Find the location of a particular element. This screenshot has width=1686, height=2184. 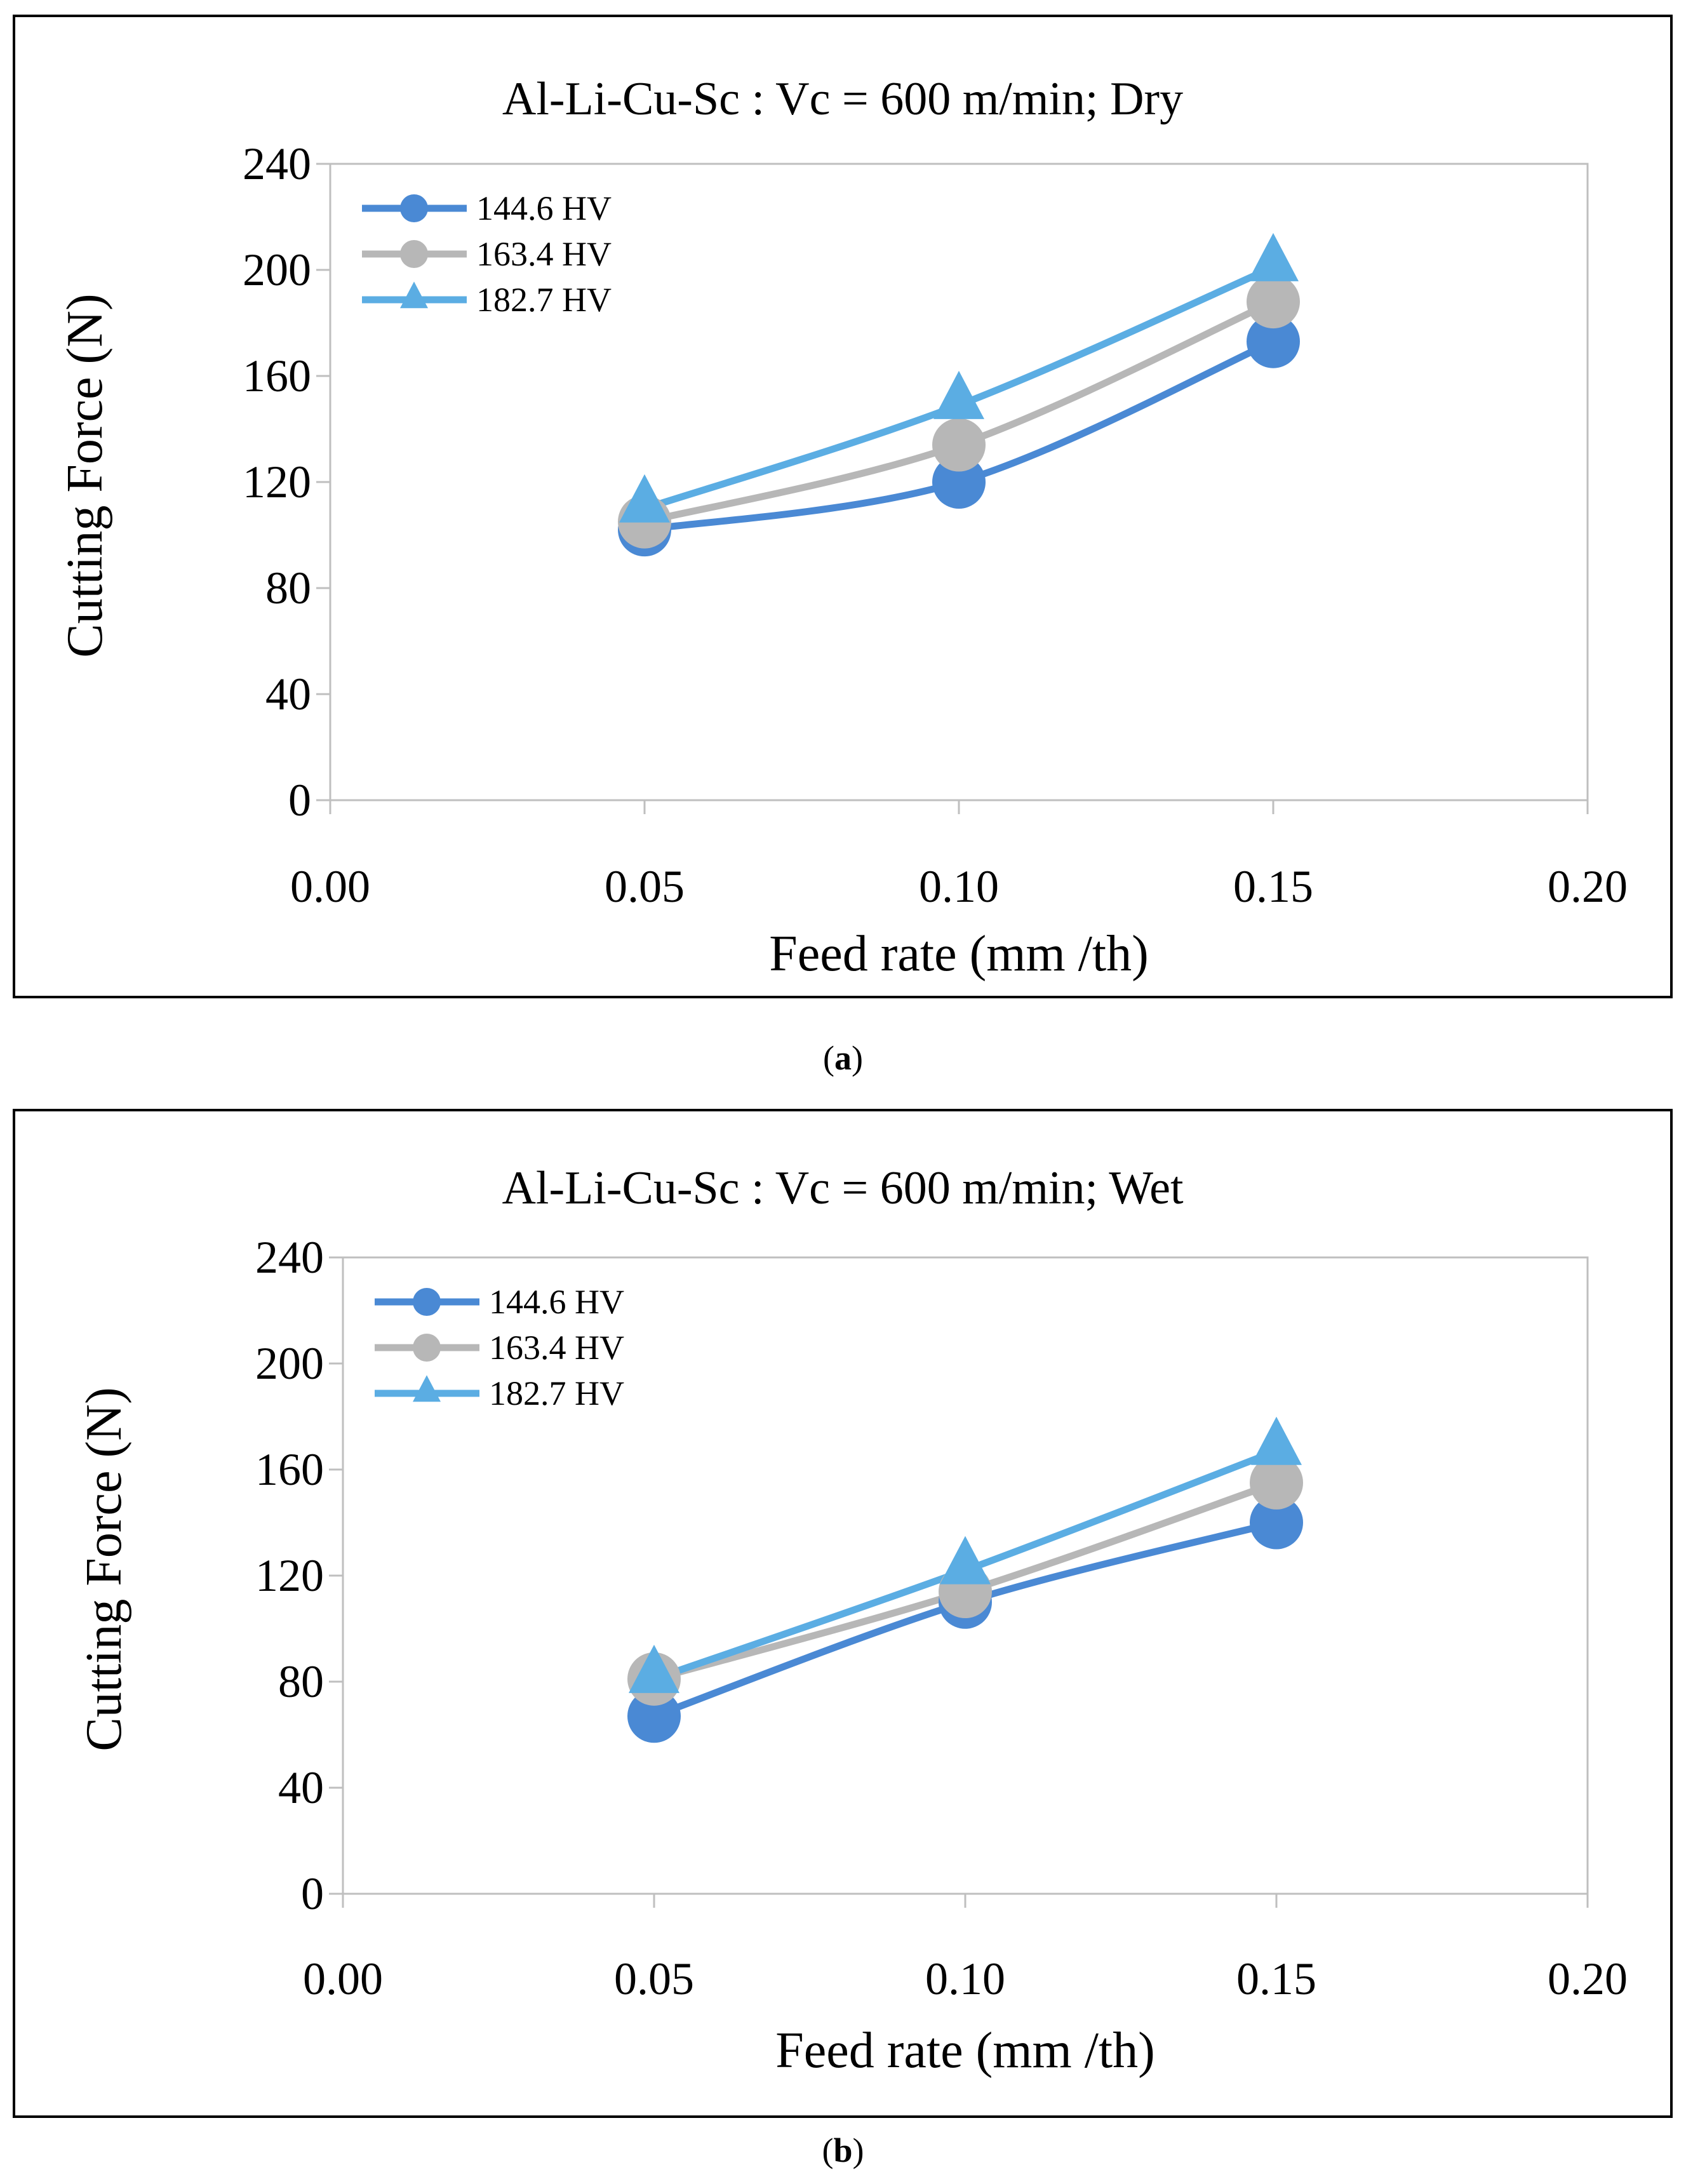

chart-b-y-tick-label: 200 is located at coordinates (290, 1363).